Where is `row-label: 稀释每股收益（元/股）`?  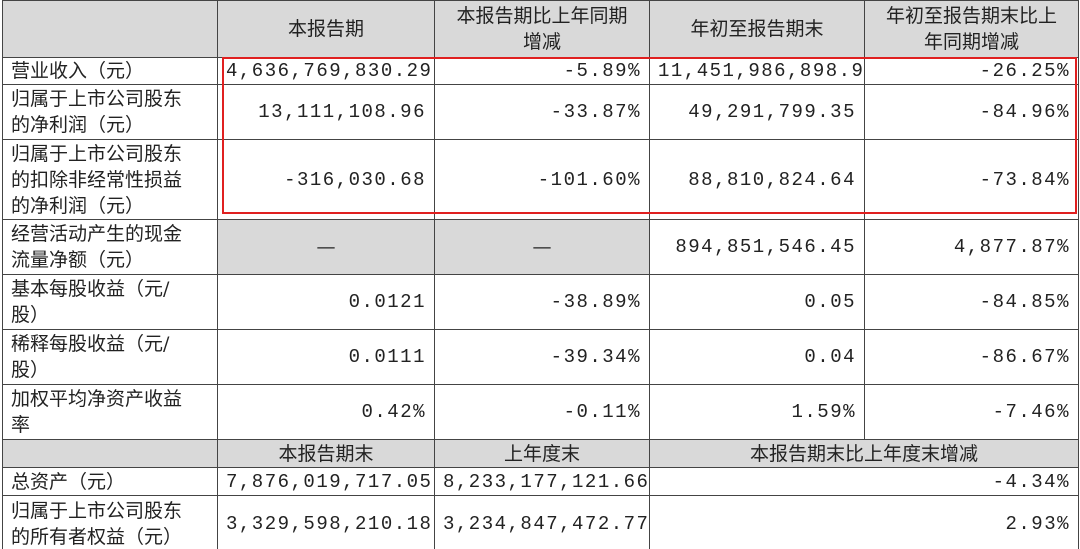
row-label: 稀释每股收益（元/股） is located at coordinates (110, 357).